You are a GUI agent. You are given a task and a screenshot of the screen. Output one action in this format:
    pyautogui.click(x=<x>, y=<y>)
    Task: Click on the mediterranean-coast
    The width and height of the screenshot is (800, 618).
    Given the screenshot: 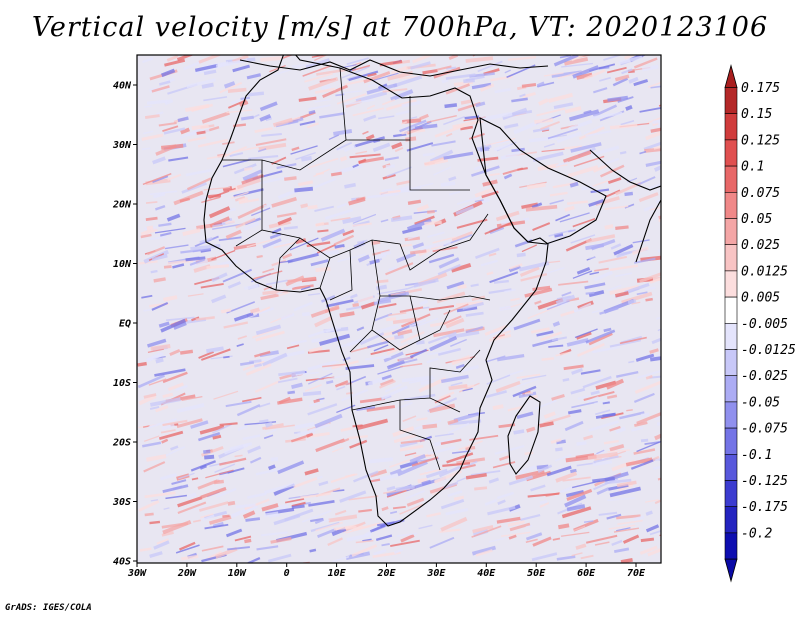 What is the action you would take?
    pyautogui.click(x=394, y=68)
    